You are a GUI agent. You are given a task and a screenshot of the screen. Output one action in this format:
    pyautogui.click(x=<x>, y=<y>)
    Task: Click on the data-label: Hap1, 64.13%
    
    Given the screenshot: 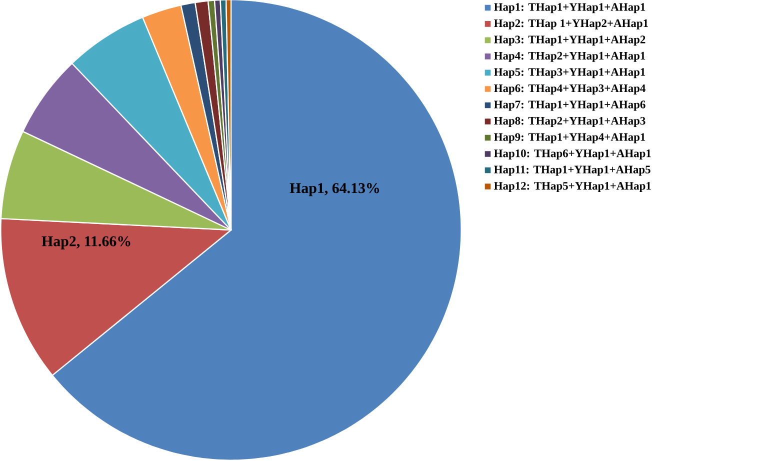 What is the action you would take?
    pyautogui.click(x=335, y=189)
    